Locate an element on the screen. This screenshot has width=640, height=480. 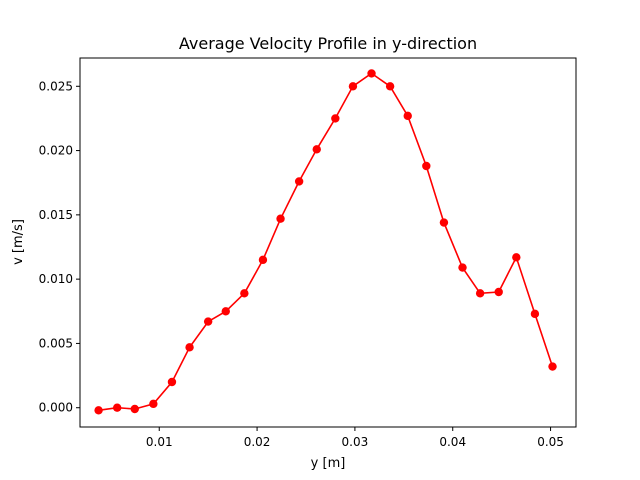
x-tick-label: 0.04 is located at coordinates (452, 442).